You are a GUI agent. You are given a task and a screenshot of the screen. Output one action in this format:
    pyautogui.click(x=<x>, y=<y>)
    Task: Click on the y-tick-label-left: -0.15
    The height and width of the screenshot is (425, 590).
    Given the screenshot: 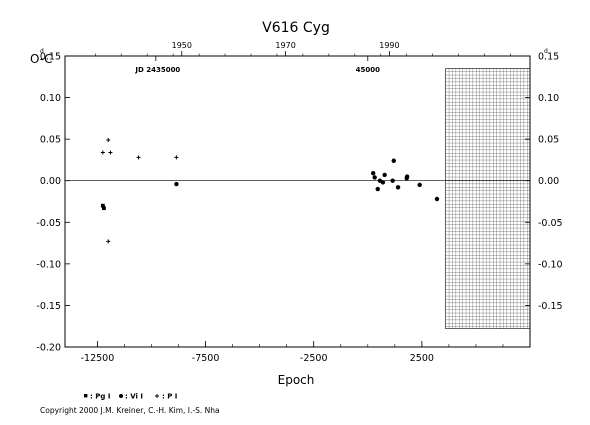 What is the action you would take?
    pyautogui.click(x=48, y=306)
    